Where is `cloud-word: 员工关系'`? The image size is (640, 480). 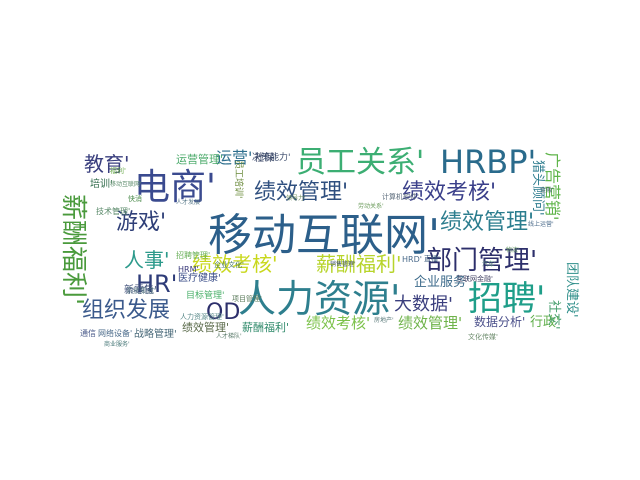
cloud-word: 员工关系' is located at coordinates (360, 162).